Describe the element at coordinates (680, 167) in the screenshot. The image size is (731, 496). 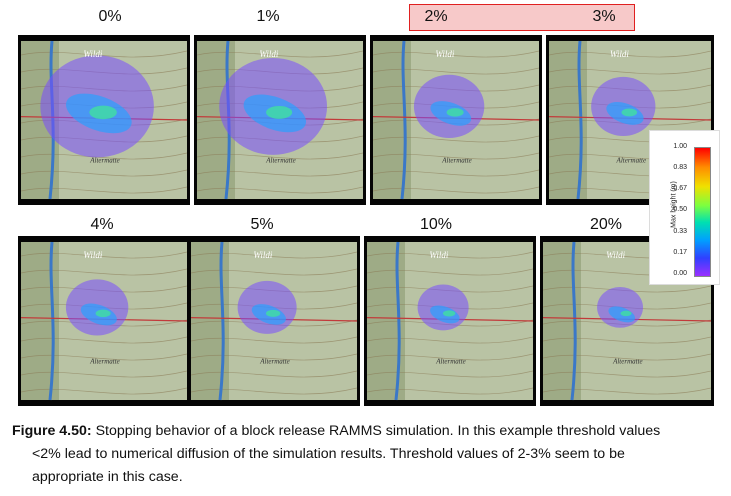
I see `colorbar-tick: 0.83` at that location.